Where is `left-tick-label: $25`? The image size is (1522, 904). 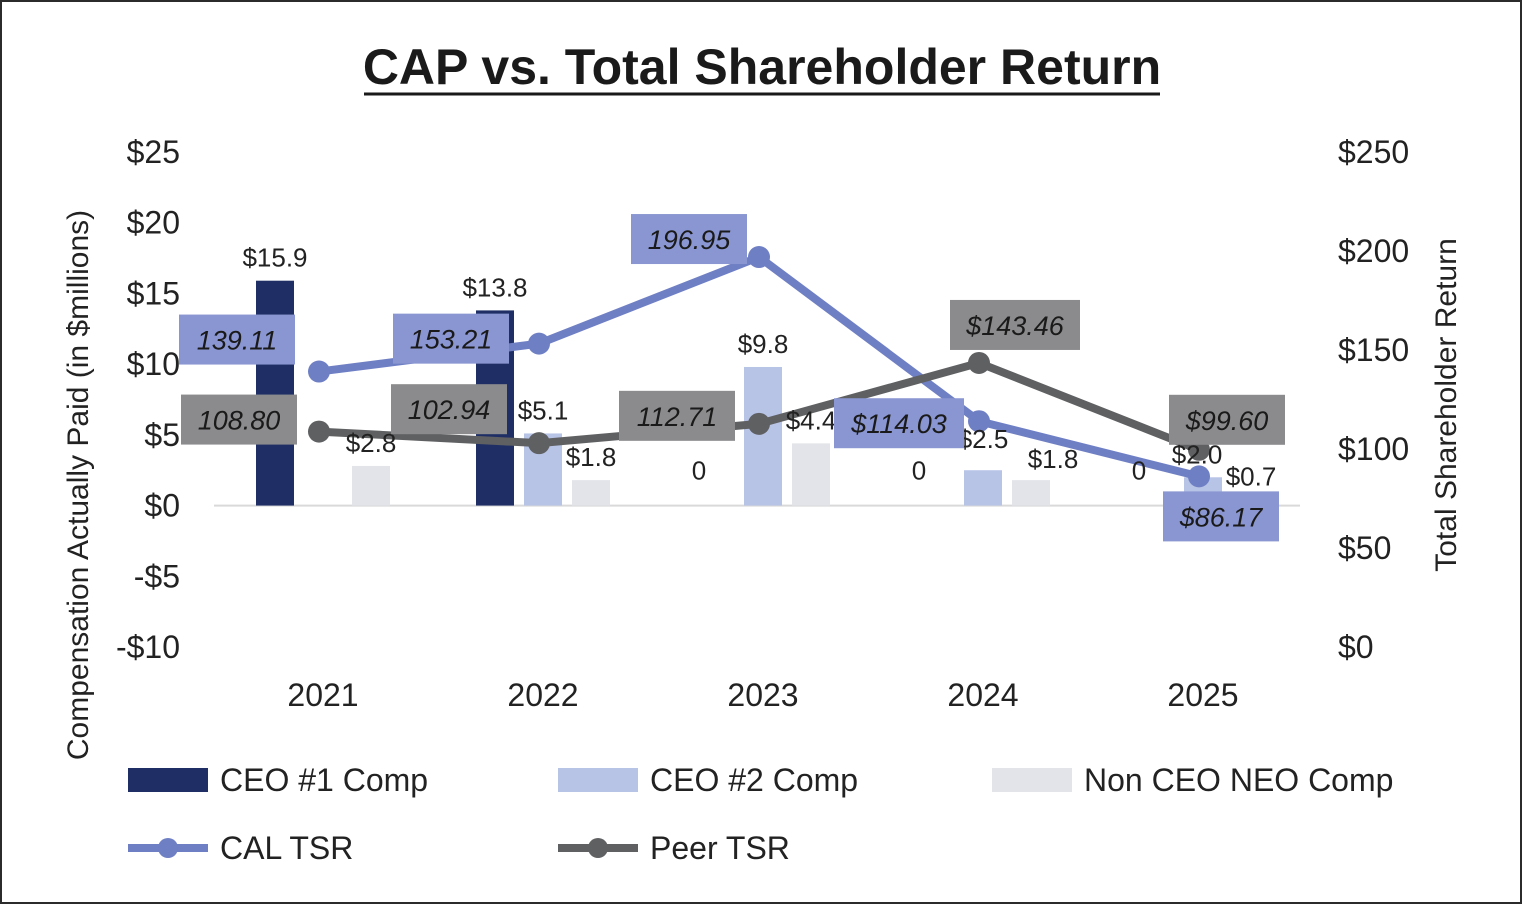
left-tick-label: $25 is located at coordinates (153, 152).